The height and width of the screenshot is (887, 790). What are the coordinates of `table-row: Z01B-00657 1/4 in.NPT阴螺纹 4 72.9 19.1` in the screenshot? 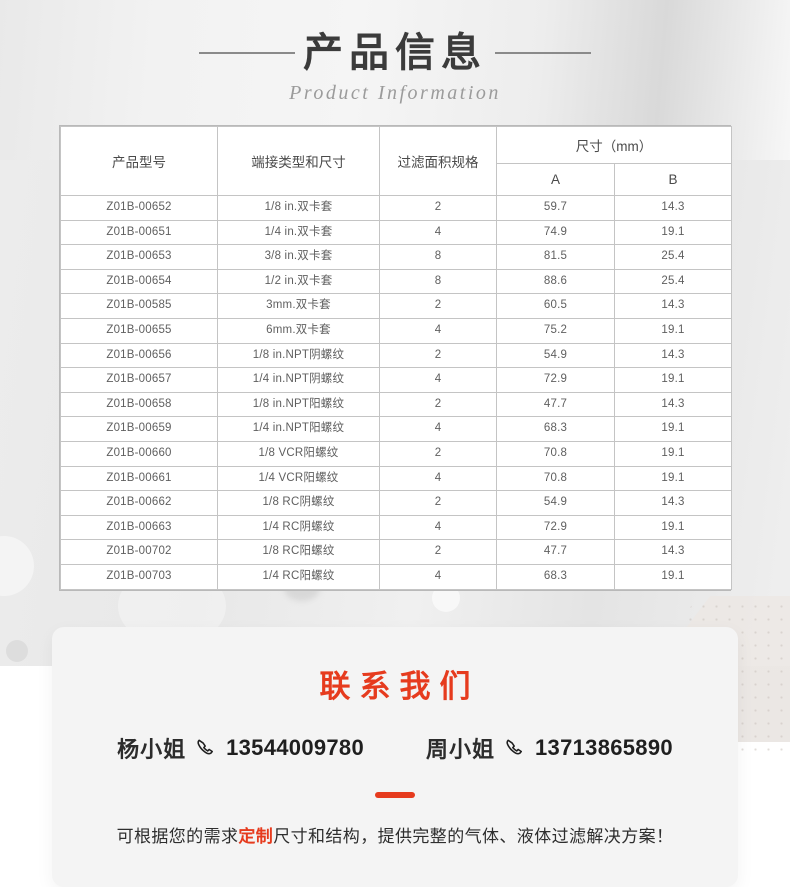 It's located at (396, 380).